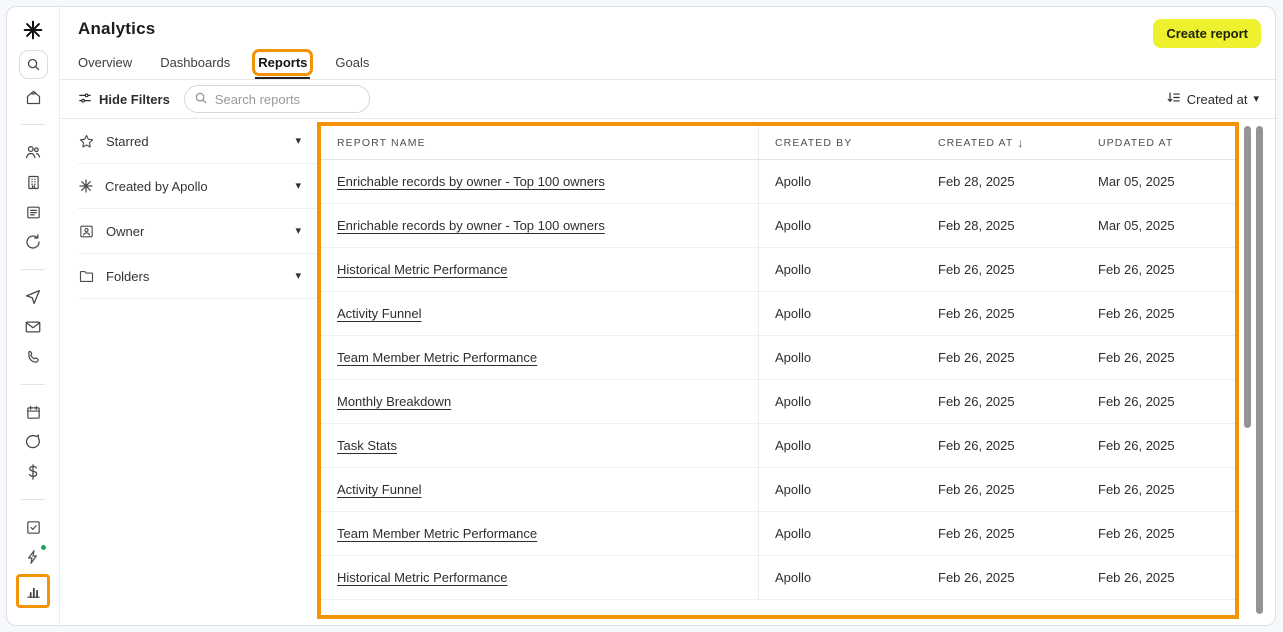 The image size is (1283, 632). What do you see at coordinates (33, 442) in the screenshot?
I see `conversations-chat-icon` at bounding box center [33, 442].